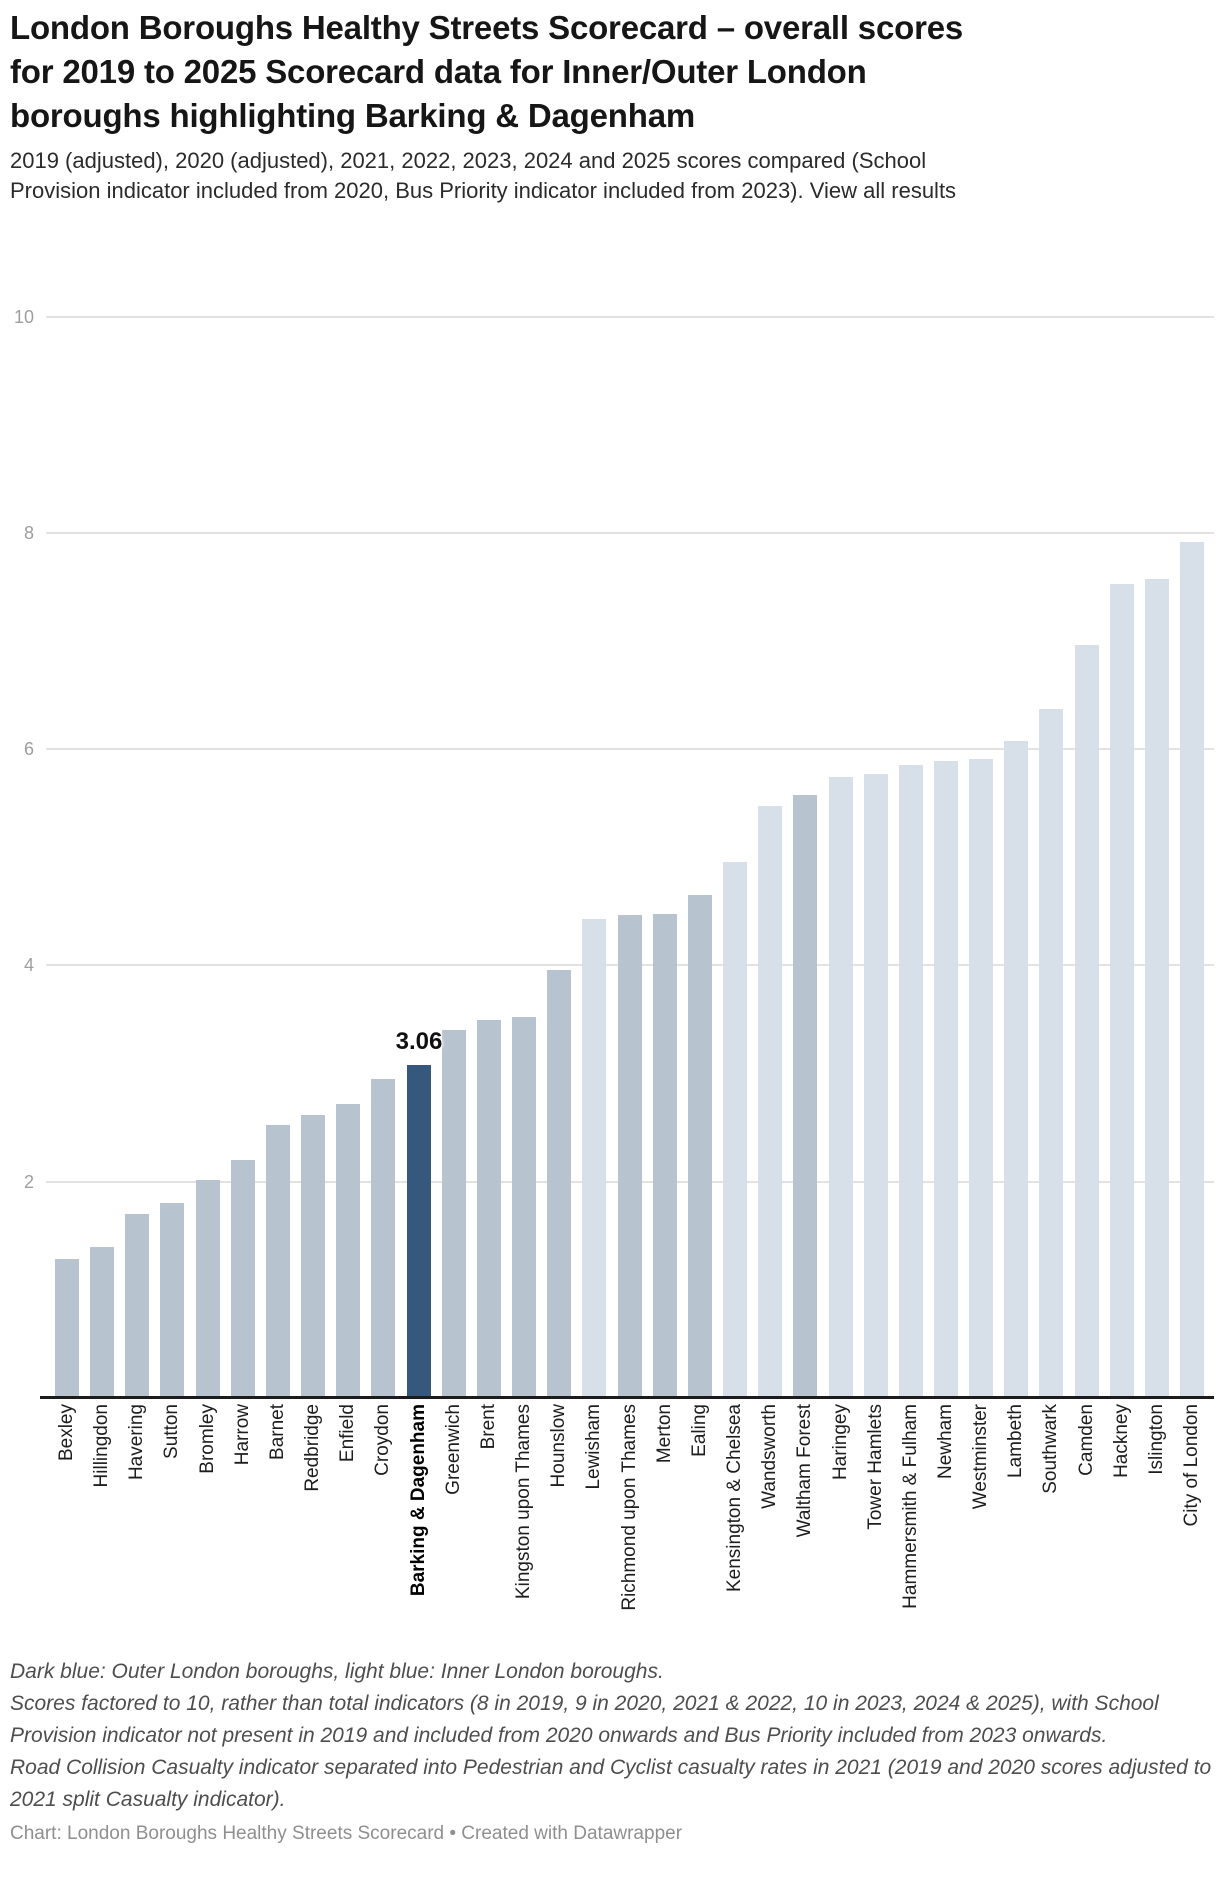 The height and width of the screenshot is (1878, 1220). Describe the element at coordinates (243, 1278) in the screenshot. I see `bar-harrow` at that location.